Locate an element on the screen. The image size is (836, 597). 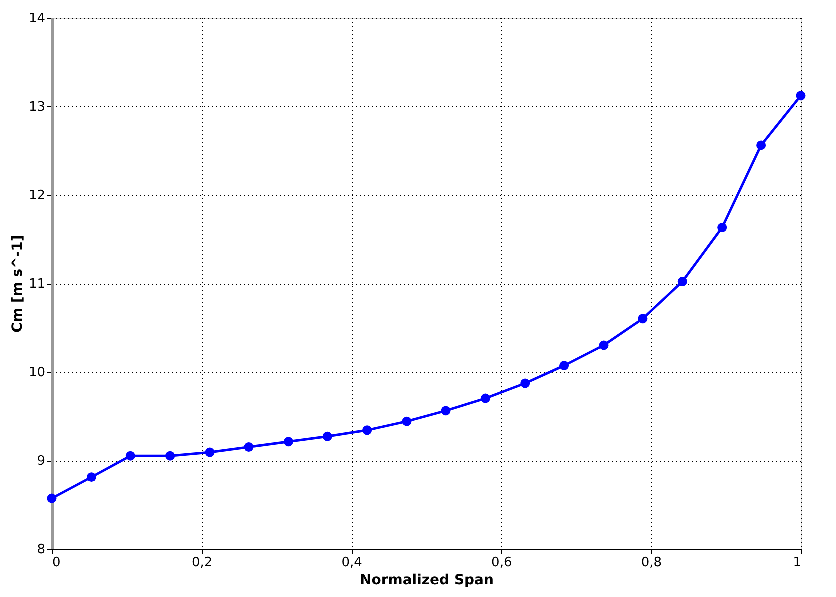
x-tick-label: 1 is located at coordinates (797, 563).